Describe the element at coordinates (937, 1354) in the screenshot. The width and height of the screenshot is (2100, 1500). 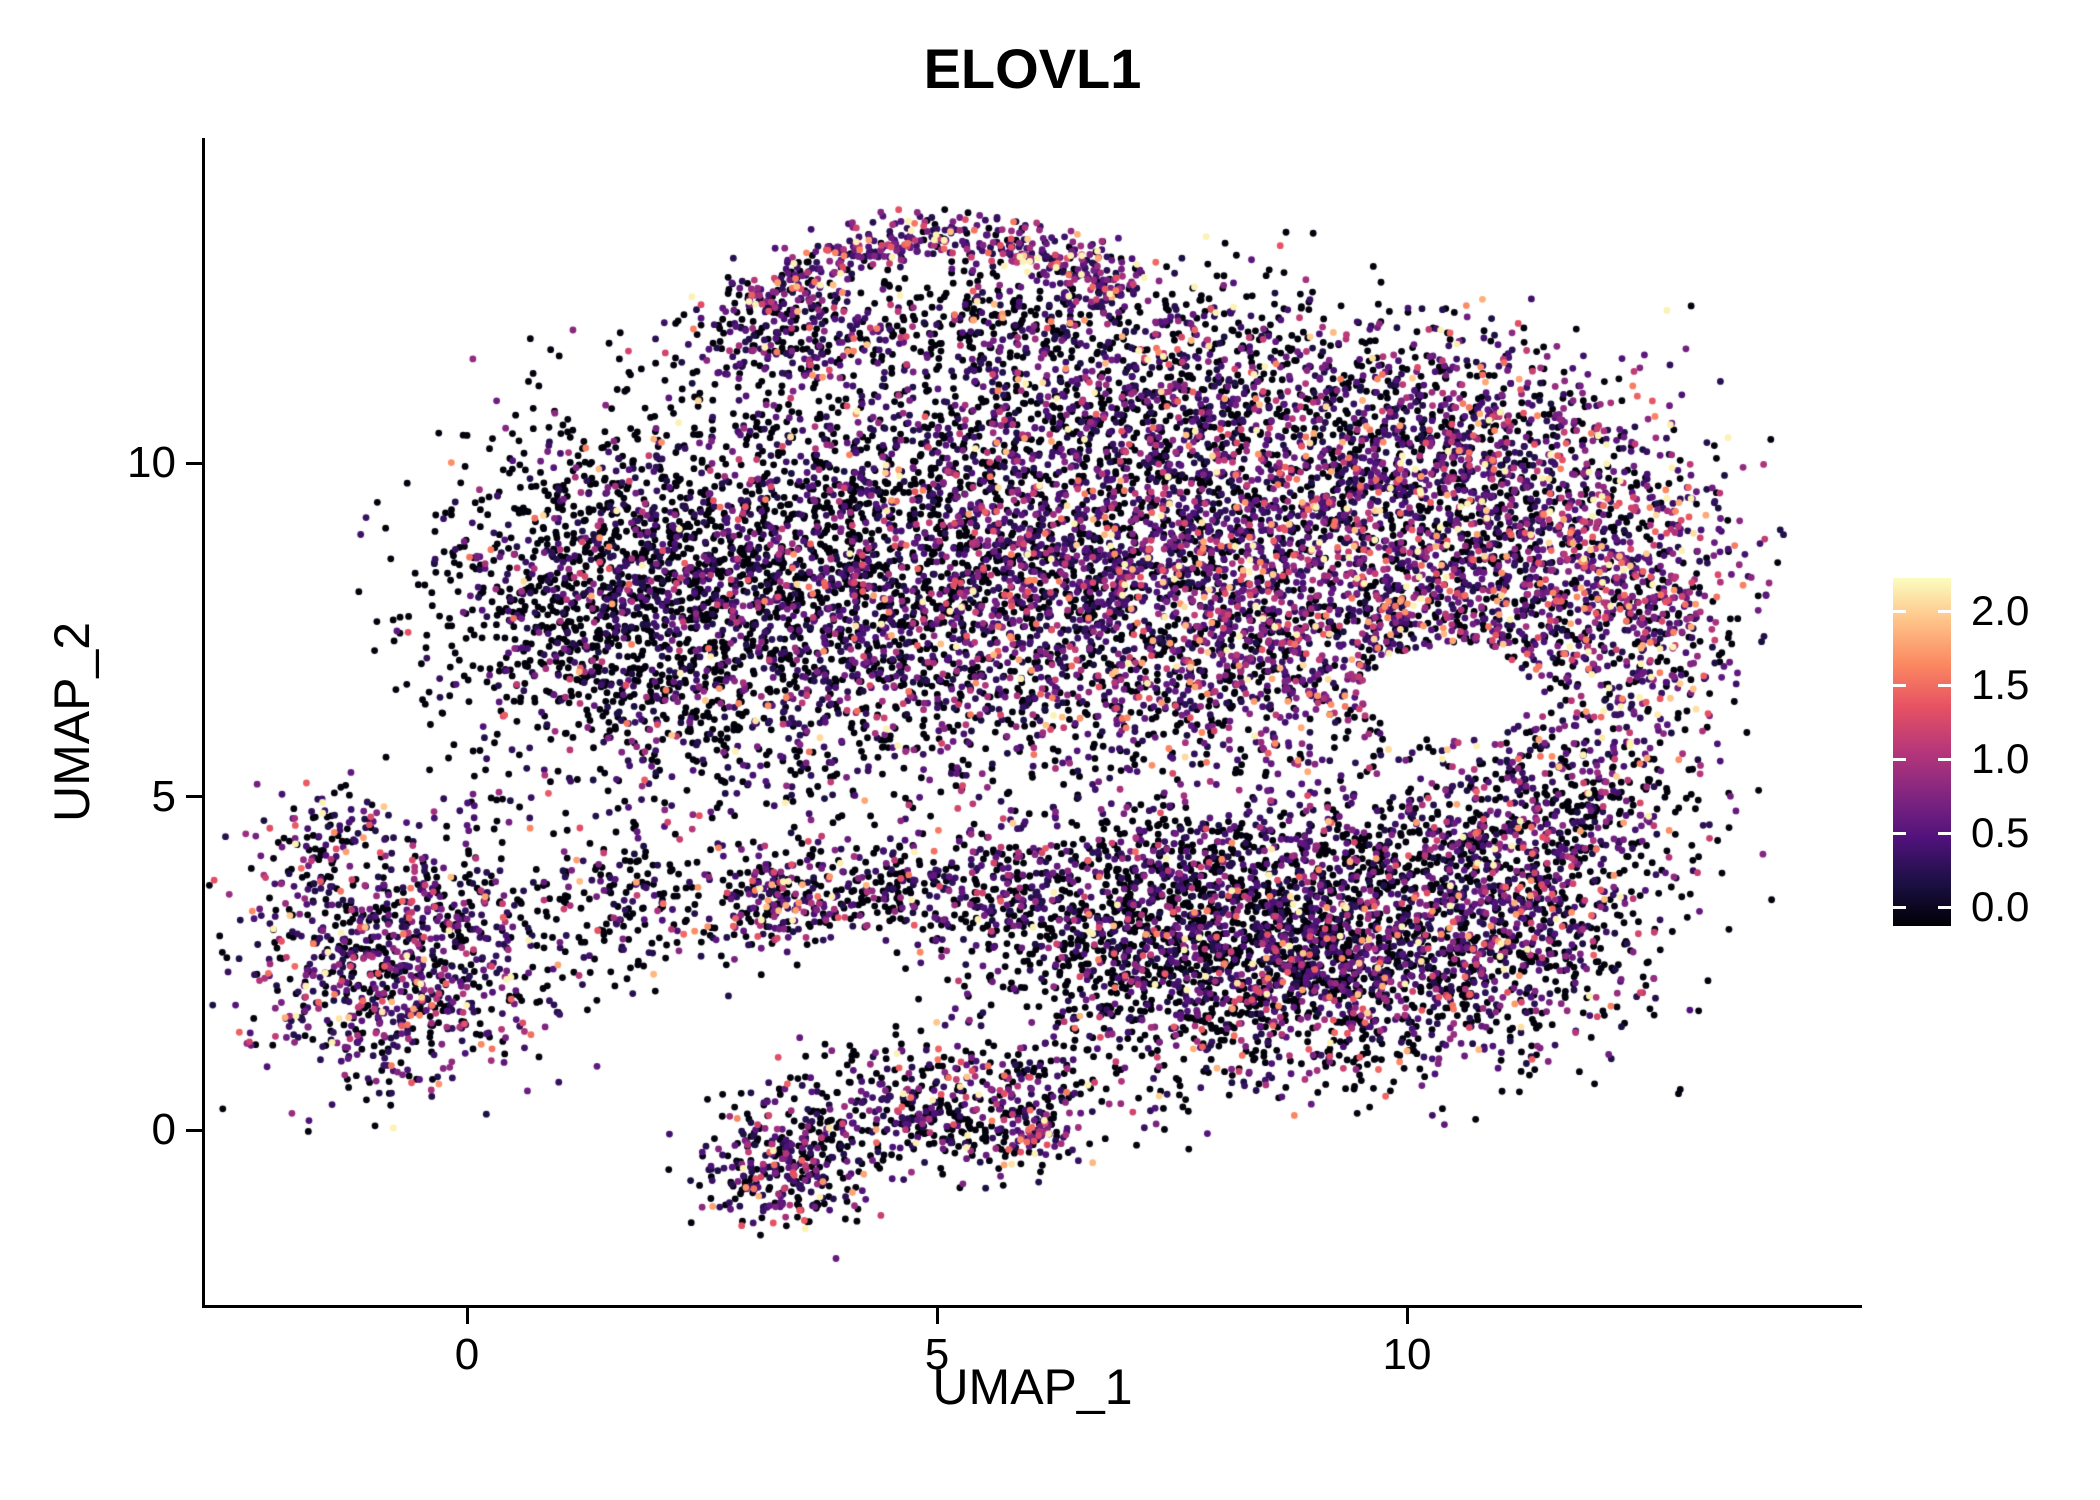
I see `x-tick-label: 5` at that location.